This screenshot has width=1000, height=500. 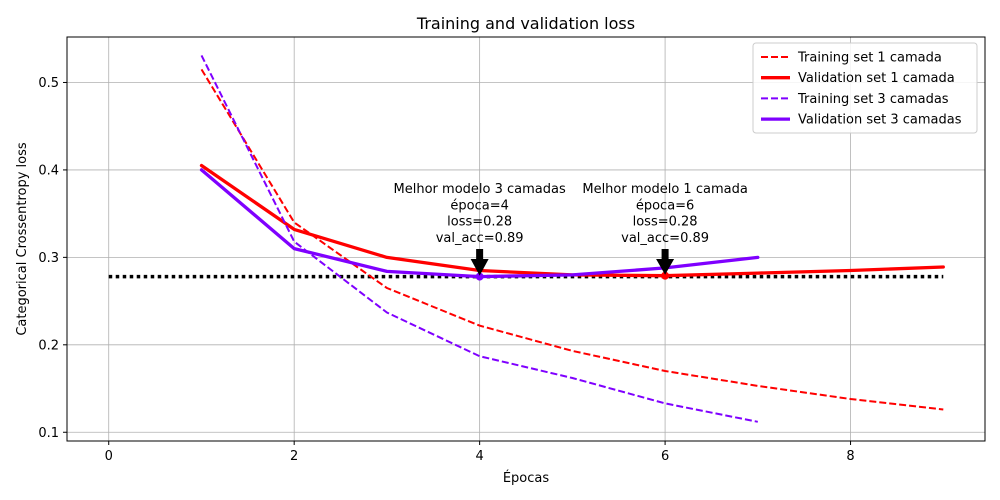 What do you see at coordinates (109, 456) in the screenshot?
I see `x-tick-label: 0` at bounding box center [109, 456].